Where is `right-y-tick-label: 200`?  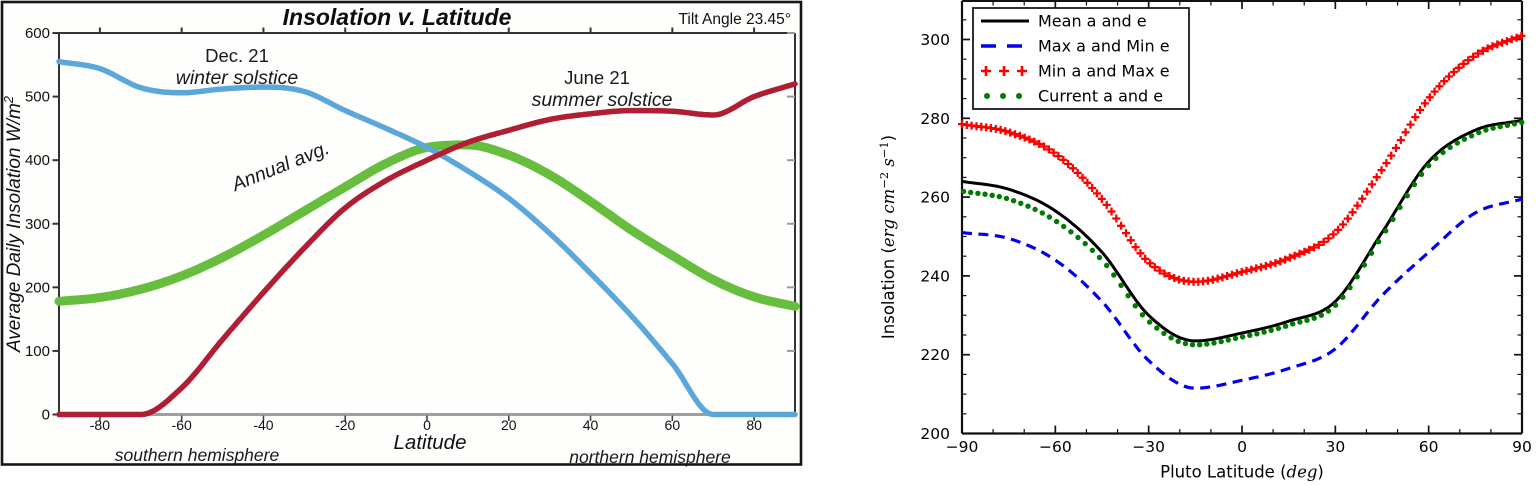 right-y-tick-label: 200 is located at coordinates (935, 434).